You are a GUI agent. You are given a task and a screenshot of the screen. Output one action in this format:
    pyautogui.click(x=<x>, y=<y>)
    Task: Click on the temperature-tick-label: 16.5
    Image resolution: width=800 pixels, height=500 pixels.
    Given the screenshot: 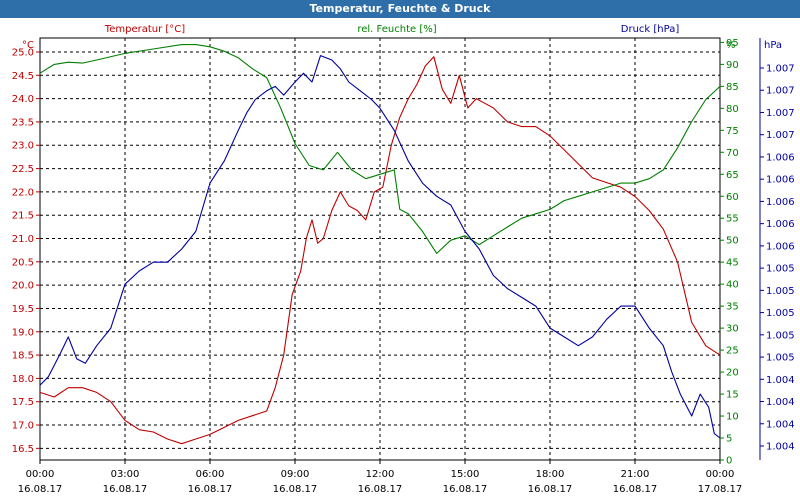 What is the action you would take?
    pyautogui.click(x=23, y=449)
    